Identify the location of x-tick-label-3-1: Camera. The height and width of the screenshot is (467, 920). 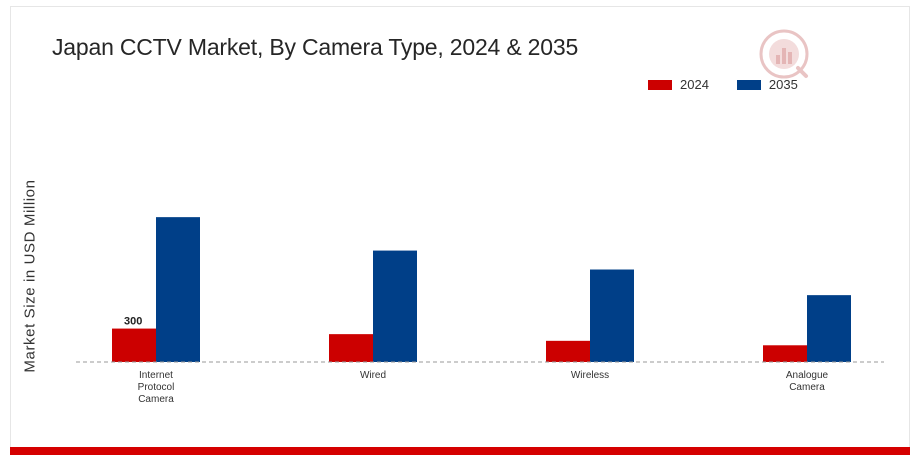
(807, 387).